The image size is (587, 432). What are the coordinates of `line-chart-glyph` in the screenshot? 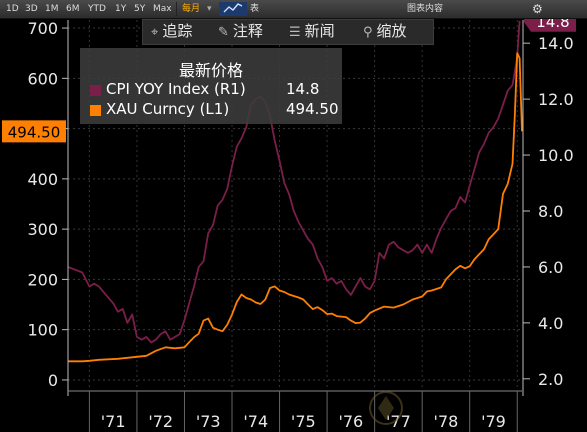 It's located at (233, 8).